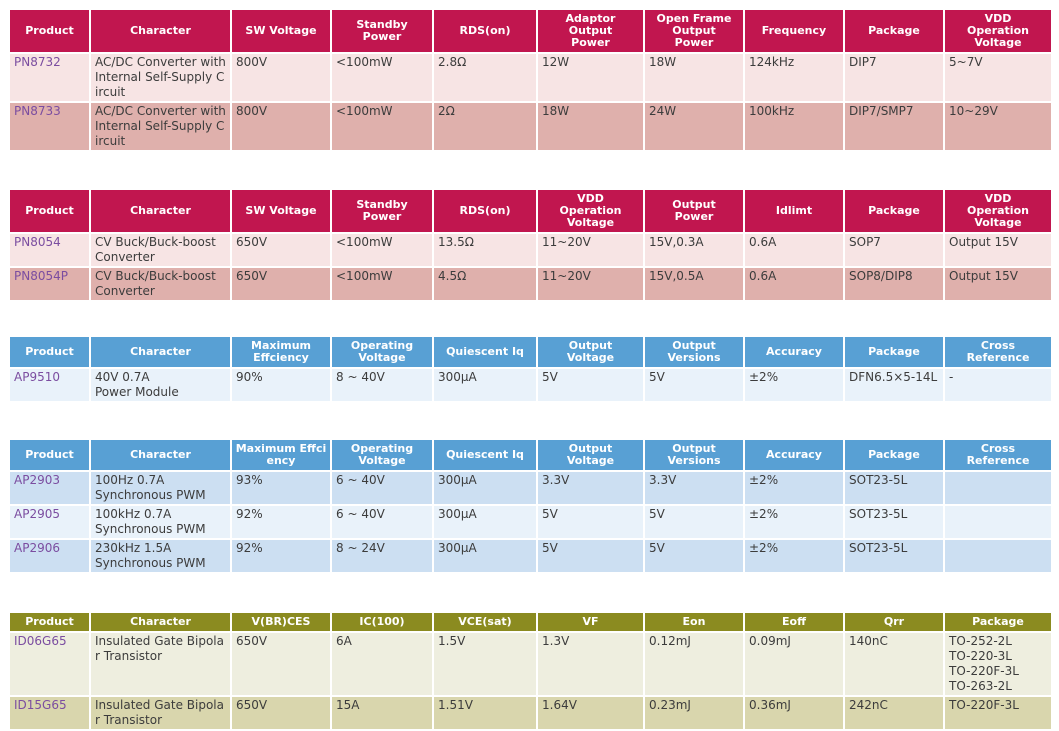 Image resolution: width=1059 pixels, height=731 pixels. Describe the element at coordinates (485, 713) in the screenshot. I see `value-cell: 1.51V` at that location.